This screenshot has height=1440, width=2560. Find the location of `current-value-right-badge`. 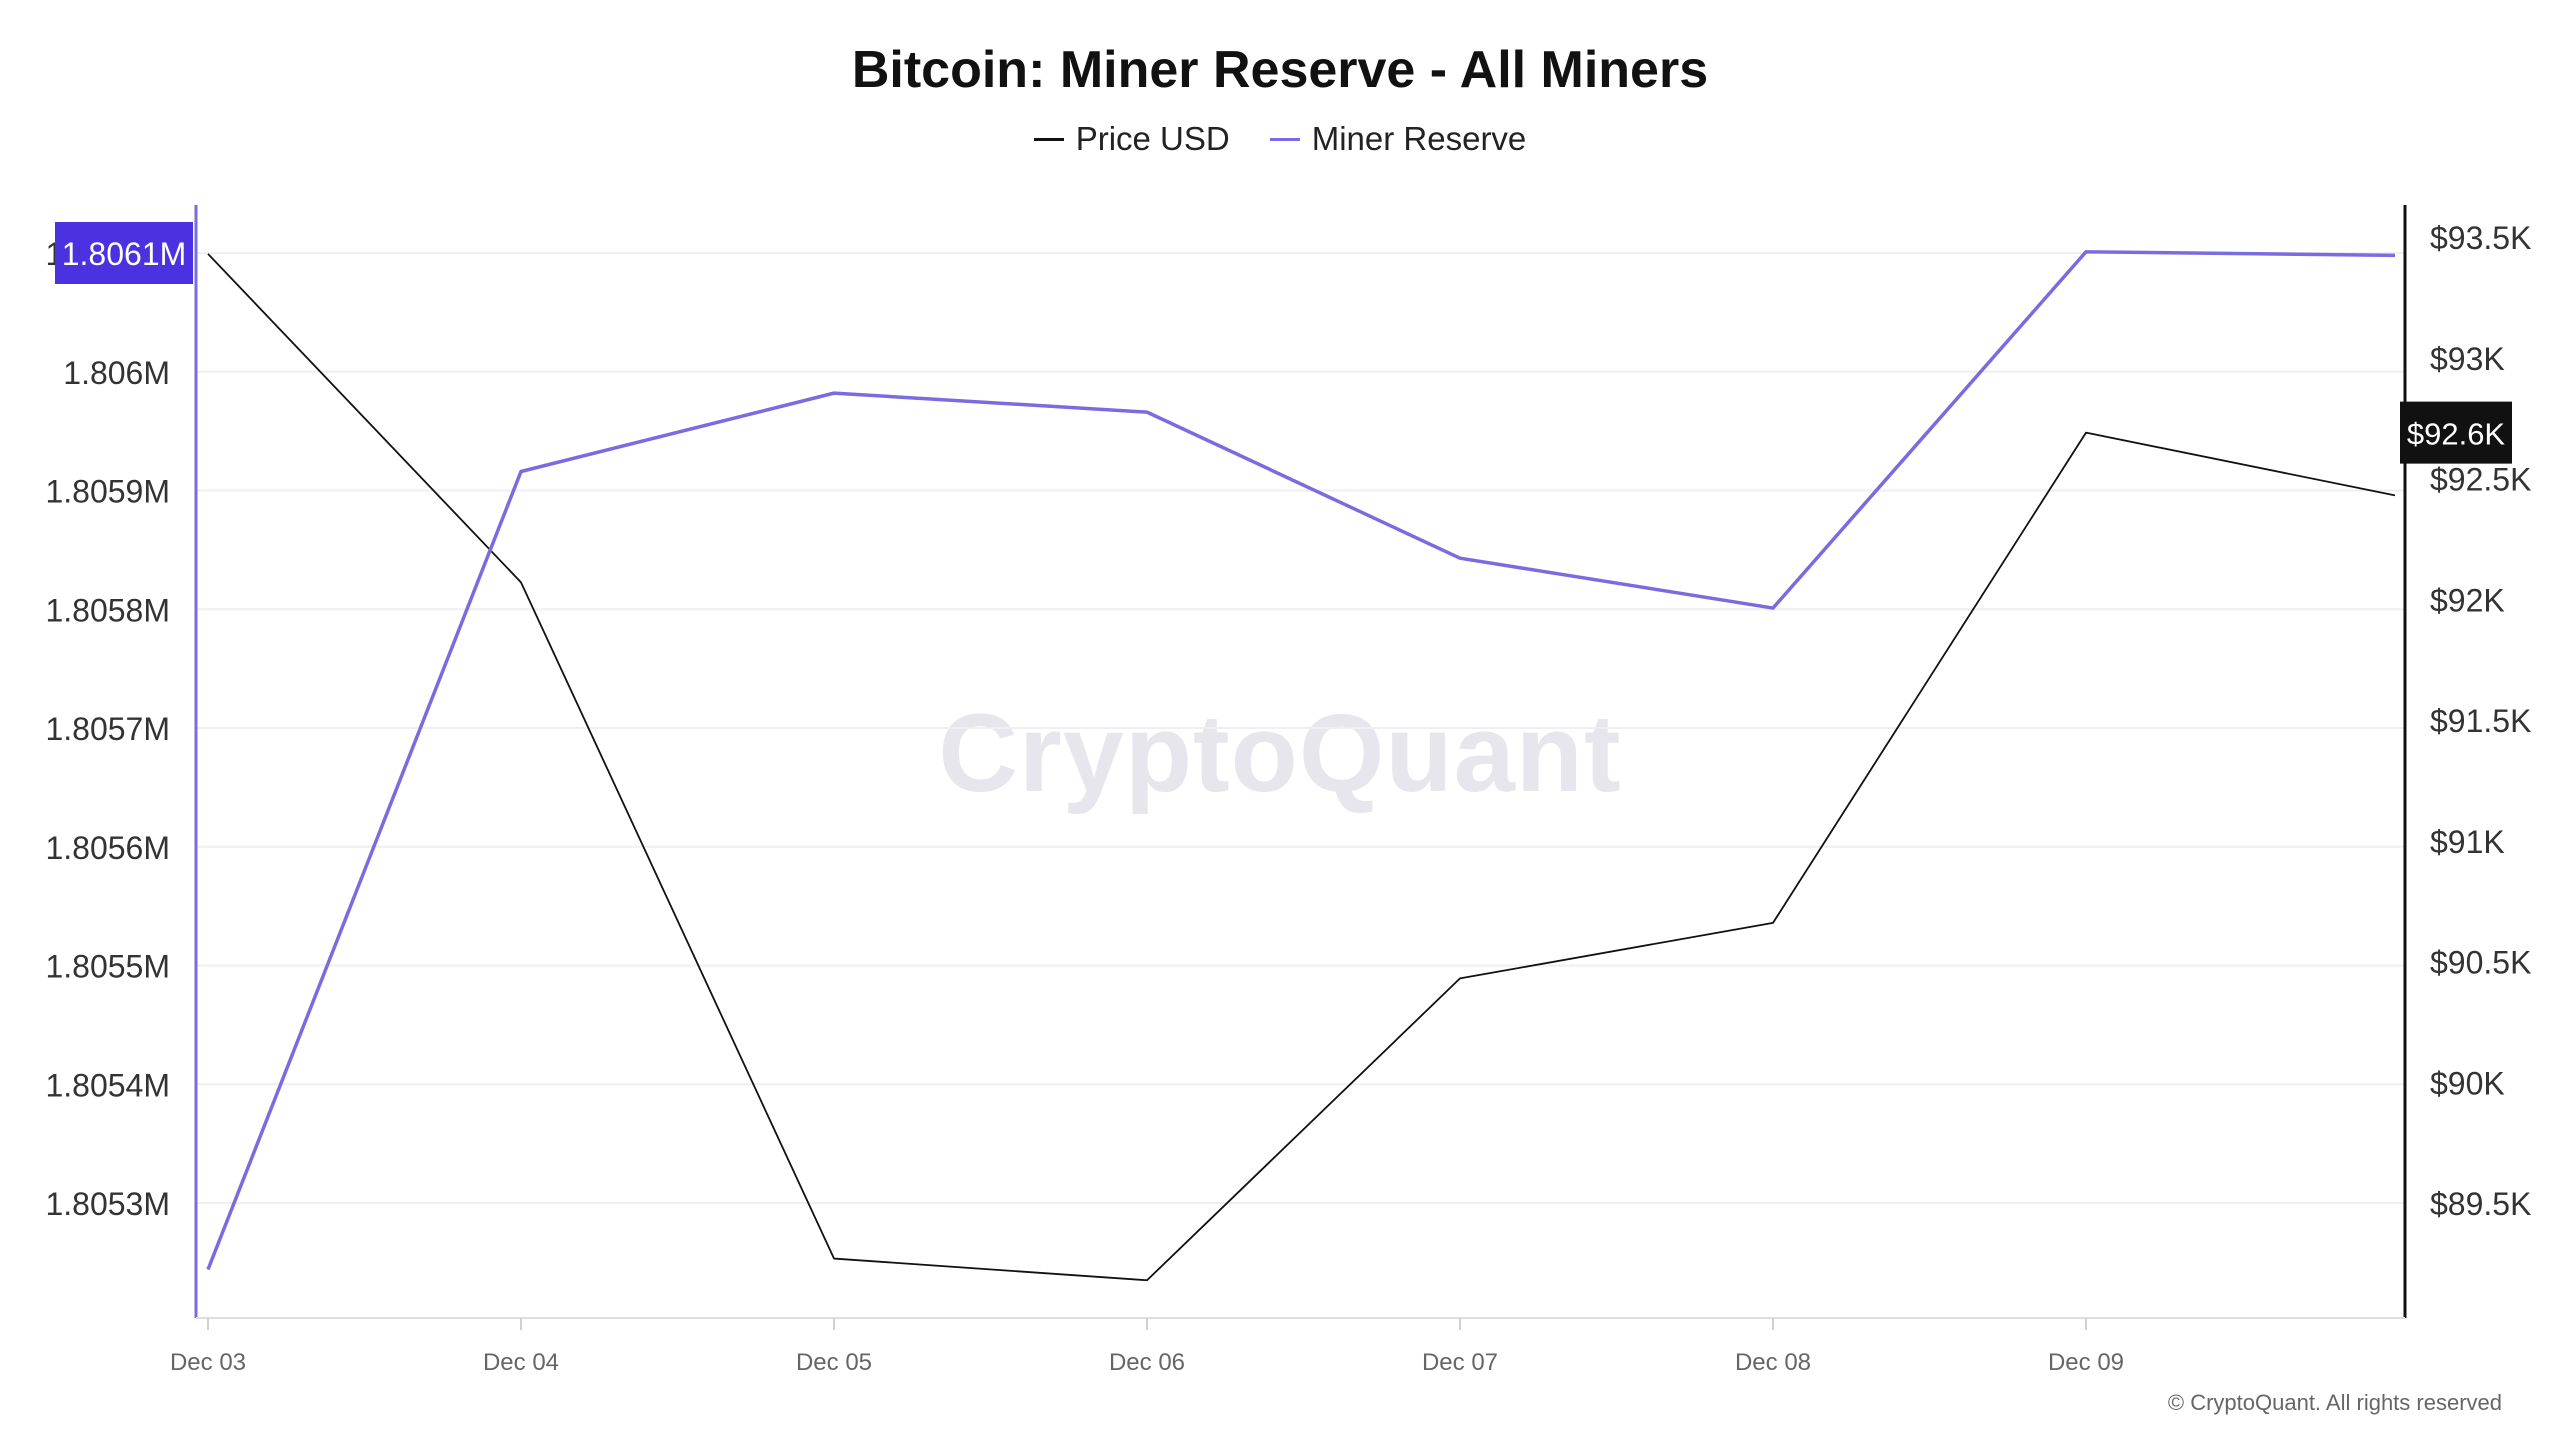

current-value-right-badge is located at coordinates (2456, 432).